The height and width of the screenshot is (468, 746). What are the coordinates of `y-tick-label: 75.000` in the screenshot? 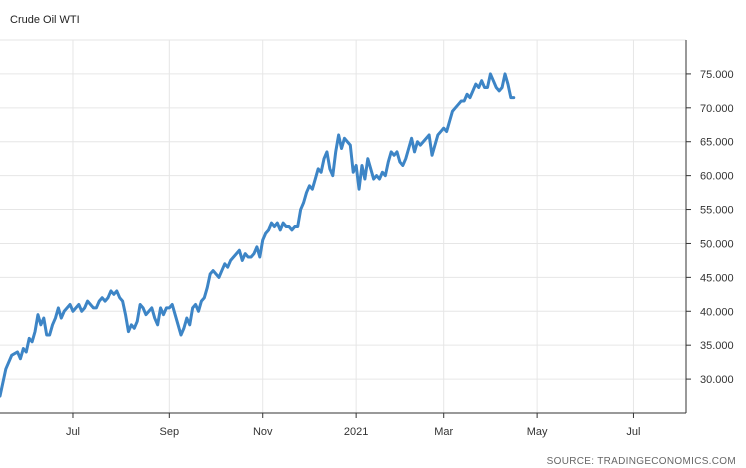 It's located at (717, 75).